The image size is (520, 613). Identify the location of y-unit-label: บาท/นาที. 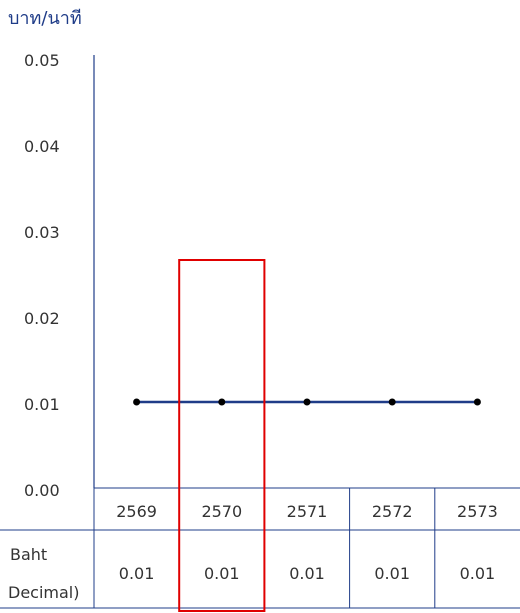
(45, 18).